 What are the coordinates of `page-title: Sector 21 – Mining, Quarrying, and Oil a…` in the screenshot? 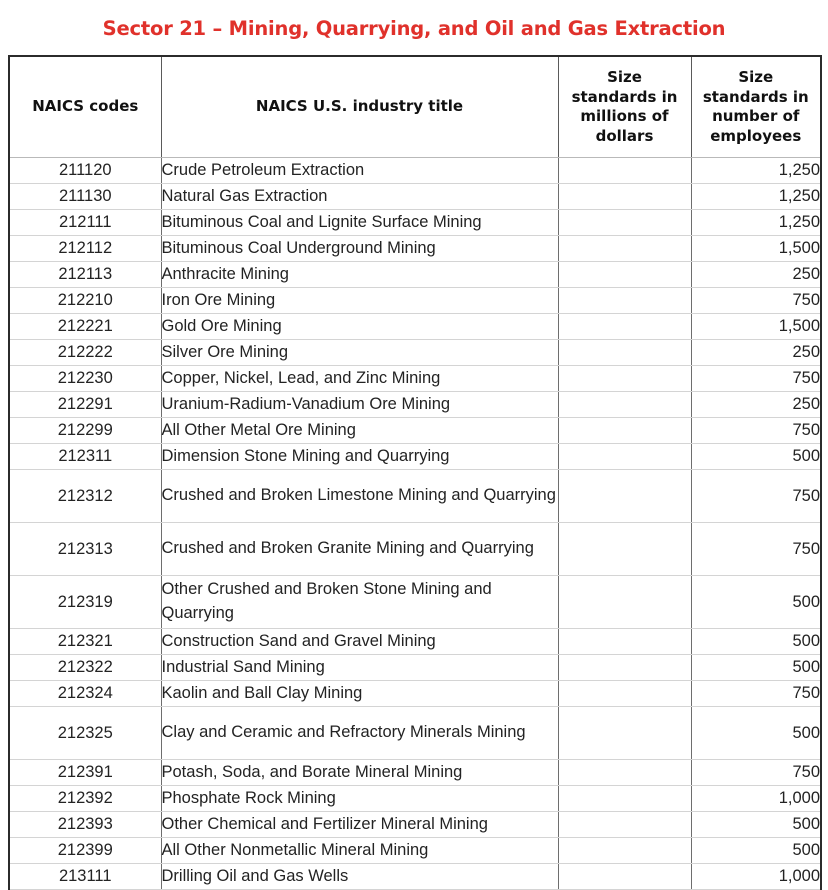 It's located at (414, 28).